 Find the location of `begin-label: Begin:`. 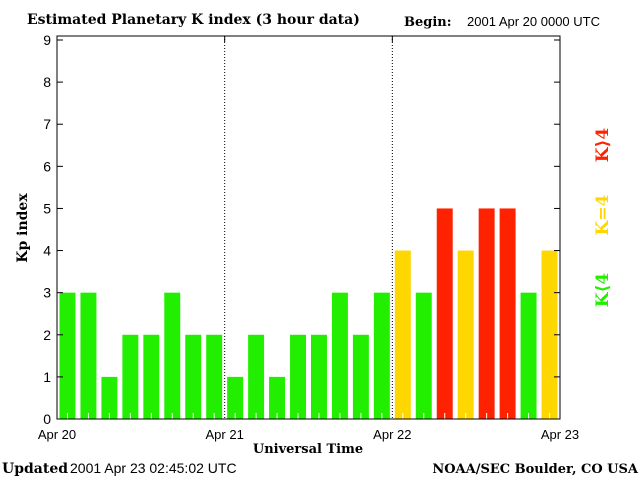

begin-label: Begin: is located at coordinates (428, 22).